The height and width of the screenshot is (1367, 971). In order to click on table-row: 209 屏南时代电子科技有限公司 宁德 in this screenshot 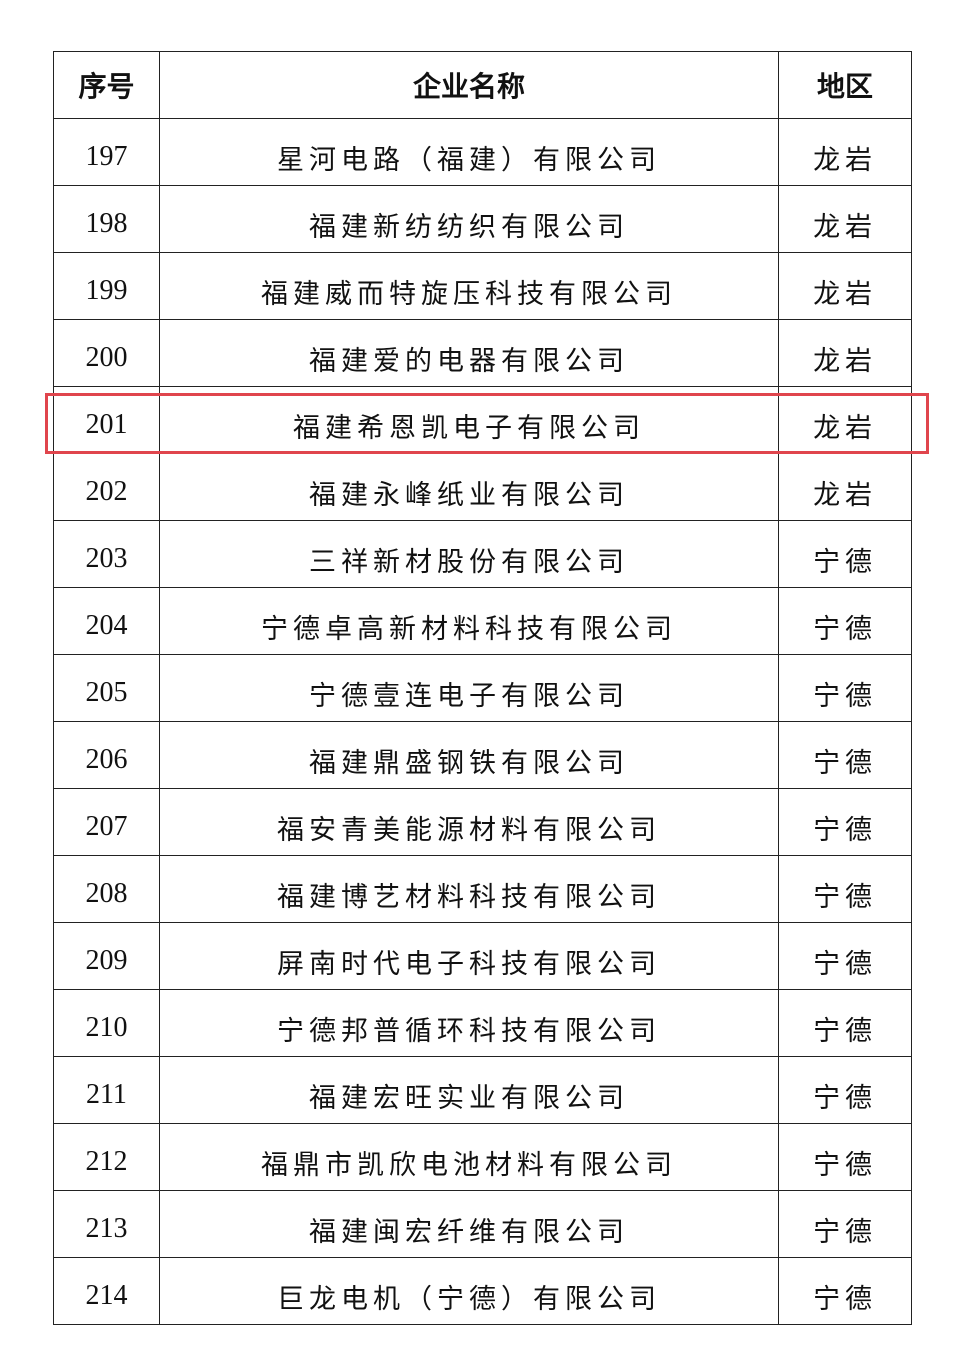, I will do `click(482, 956)`.